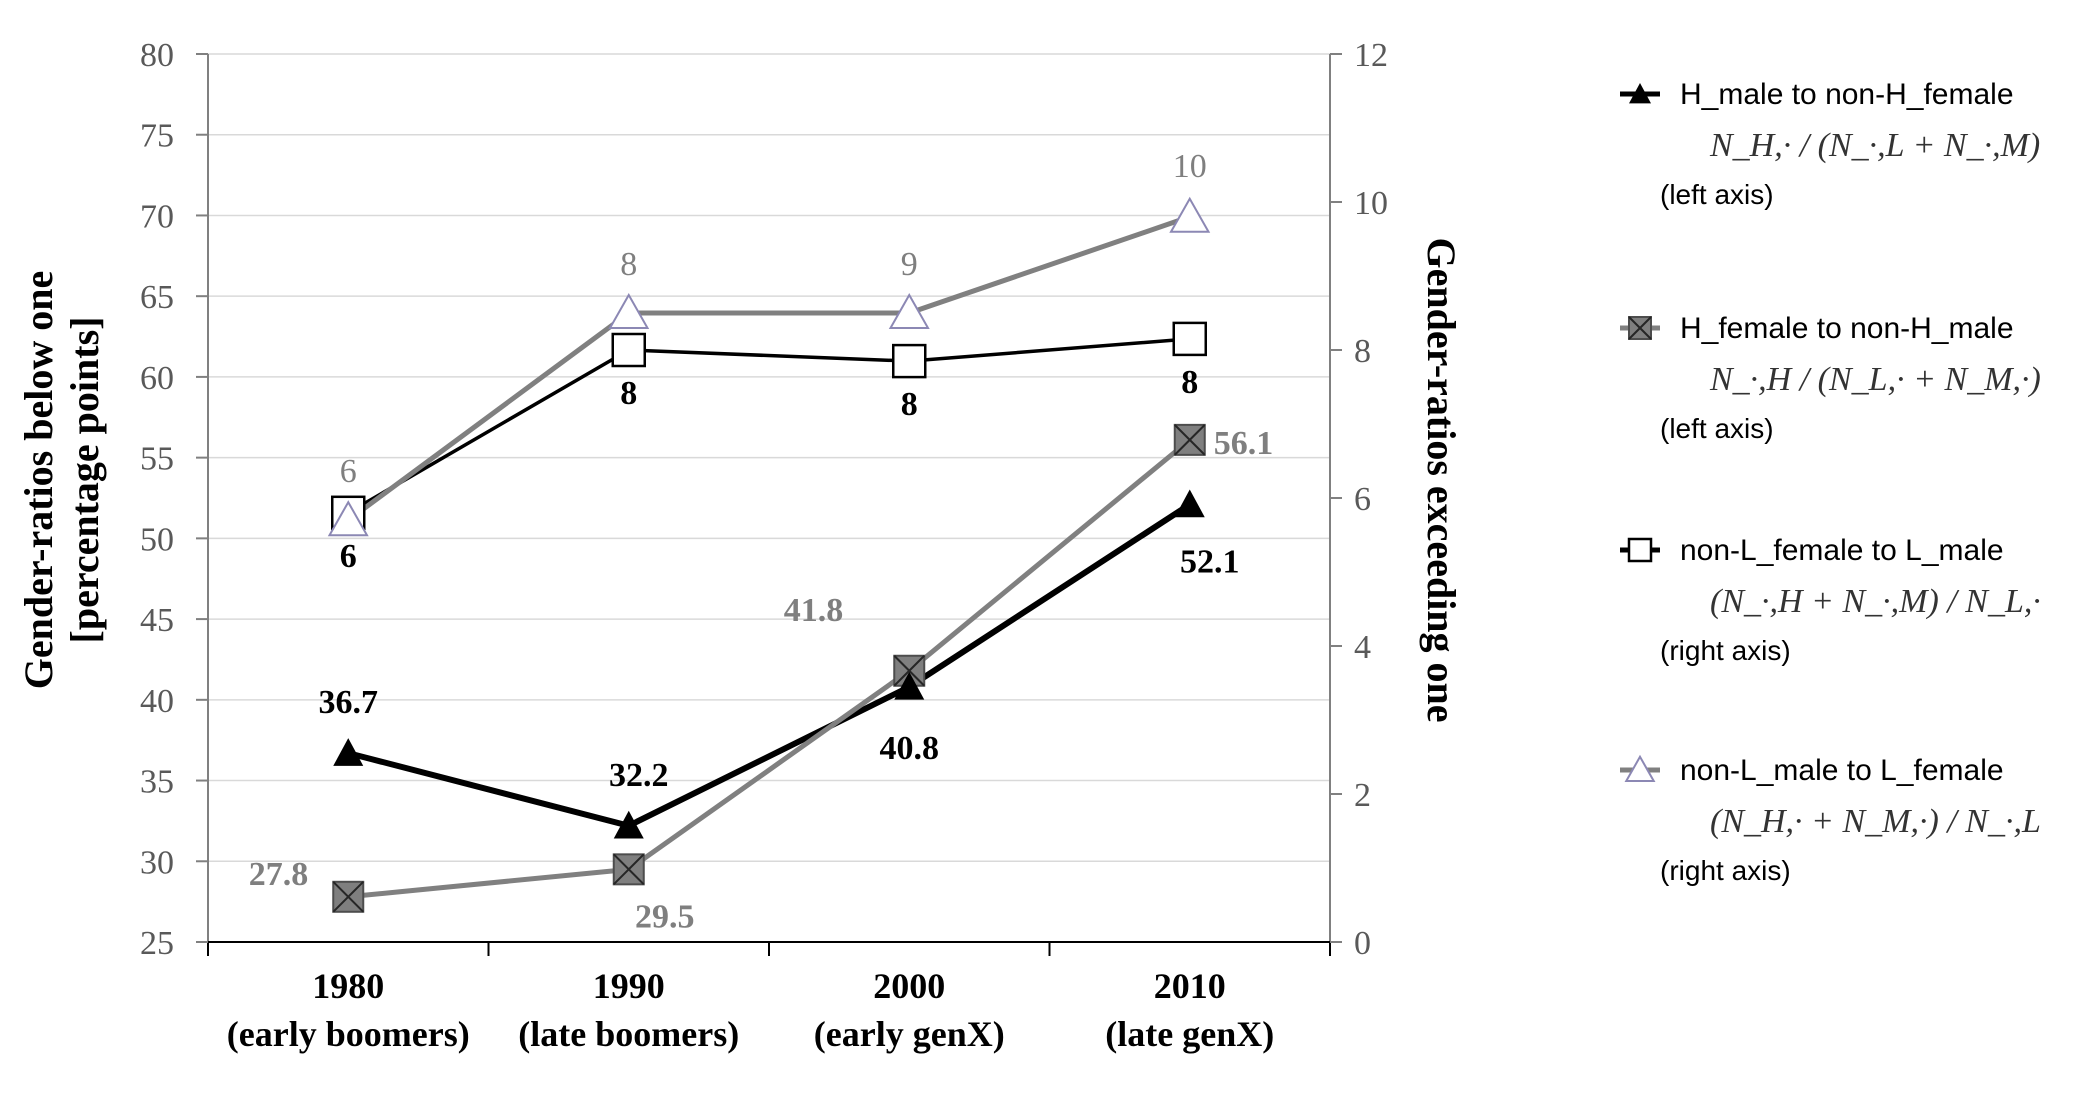 The height and width of the screenshot is (1115, 2094). I want to click on legend-label: H_female to non-H_male, so click(1847, 328).